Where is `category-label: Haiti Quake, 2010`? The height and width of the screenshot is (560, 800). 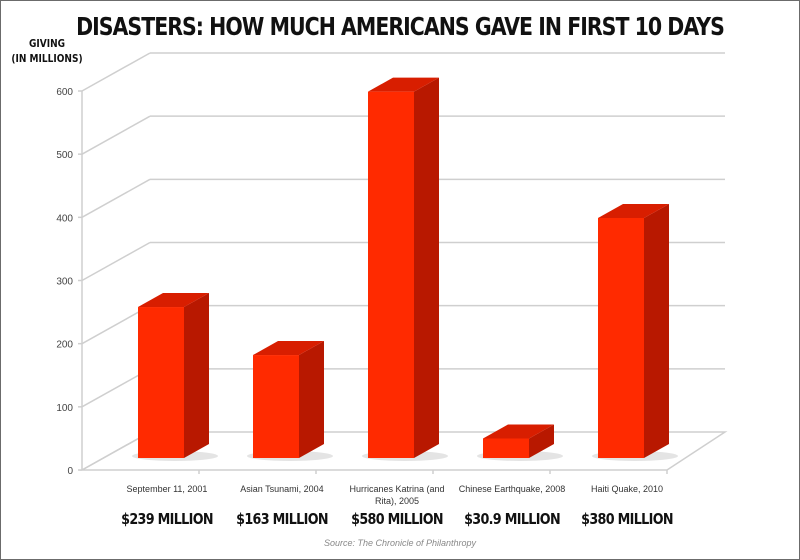 category-label: Haiti Quake, 2010 is located at coordinates (627, 489).